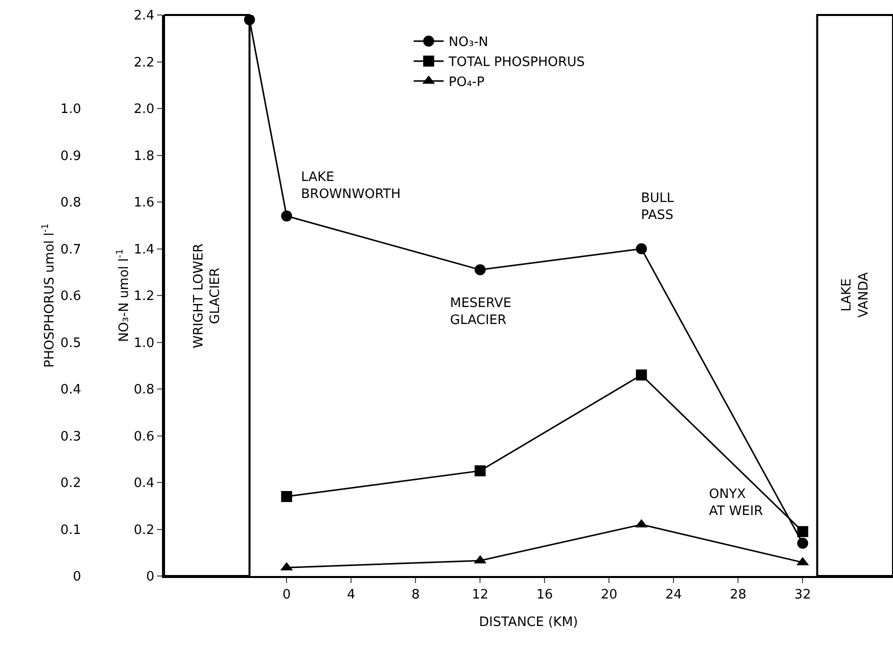 This screenshot has height=646, width=893. I want to click on y-tick-label: 2.4, so click(144, 16).